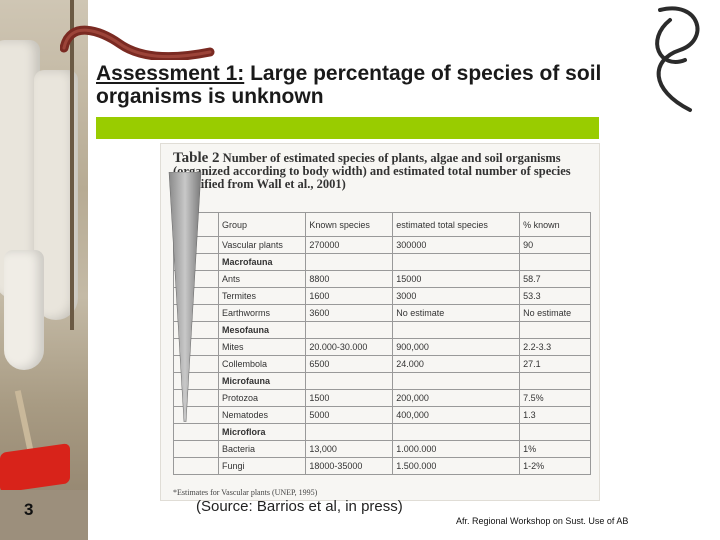 This screenshot has width=720, height=540. I want to click on cell-known: 270000, so click(349, 245).